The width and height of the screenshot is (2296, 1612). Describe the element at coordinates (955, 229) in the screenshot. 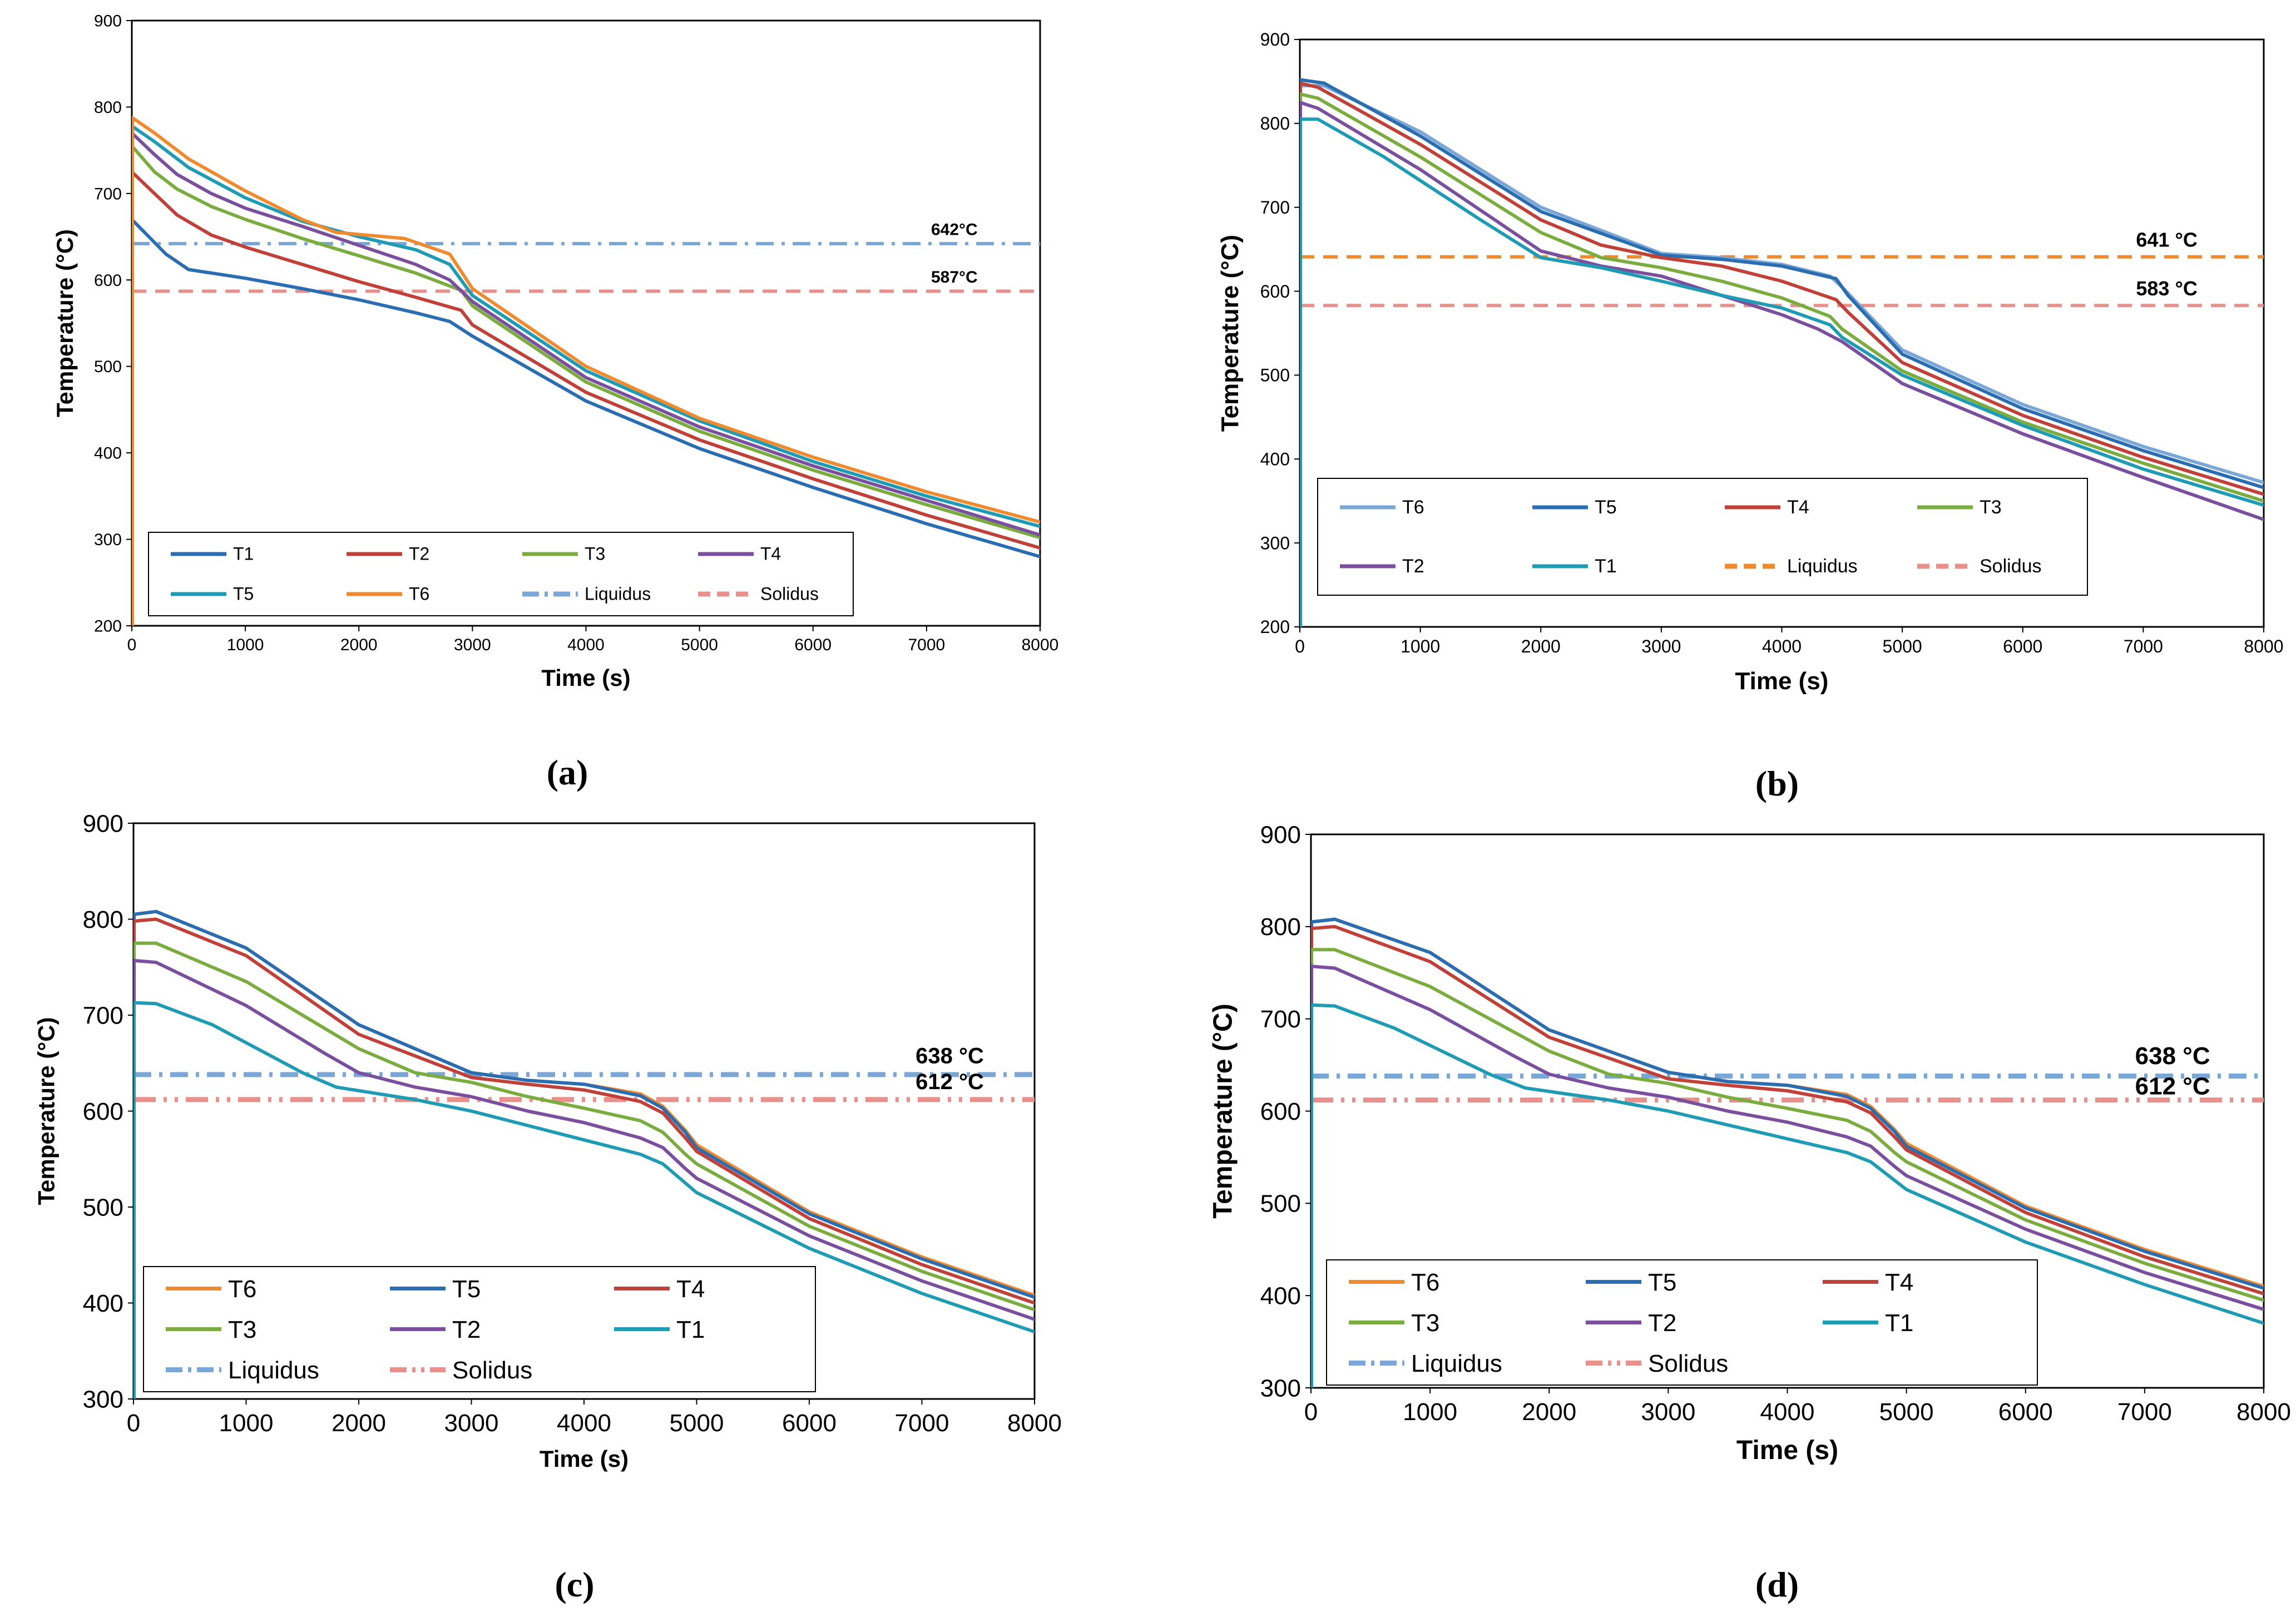

I see `liquidus-annotation: 642°C` at that location.